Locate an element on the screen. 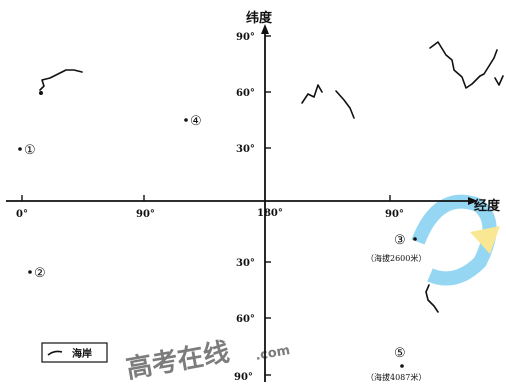  watermark-logo-accent-icon is located at coordinates (485, 240).